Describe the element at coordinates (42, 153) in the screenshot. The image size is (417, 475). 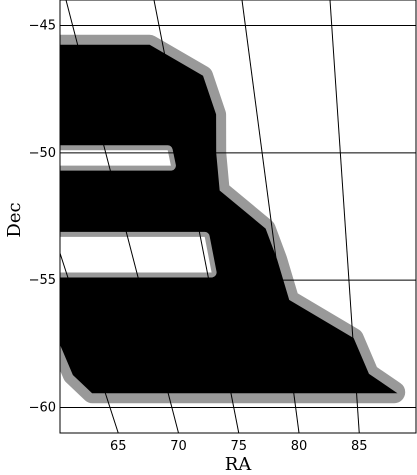
I see `dec-tick-label: −50` at that location.